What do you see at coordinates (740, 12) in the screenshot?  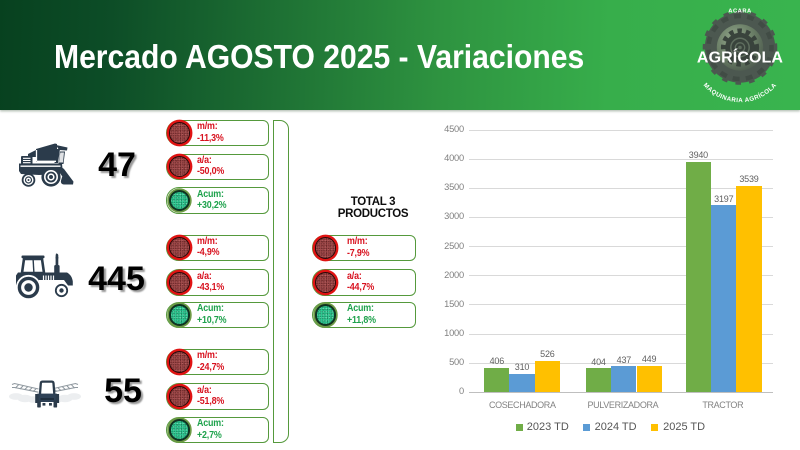 I see `svg-text: ACARA` at bounding box center [740, 12].